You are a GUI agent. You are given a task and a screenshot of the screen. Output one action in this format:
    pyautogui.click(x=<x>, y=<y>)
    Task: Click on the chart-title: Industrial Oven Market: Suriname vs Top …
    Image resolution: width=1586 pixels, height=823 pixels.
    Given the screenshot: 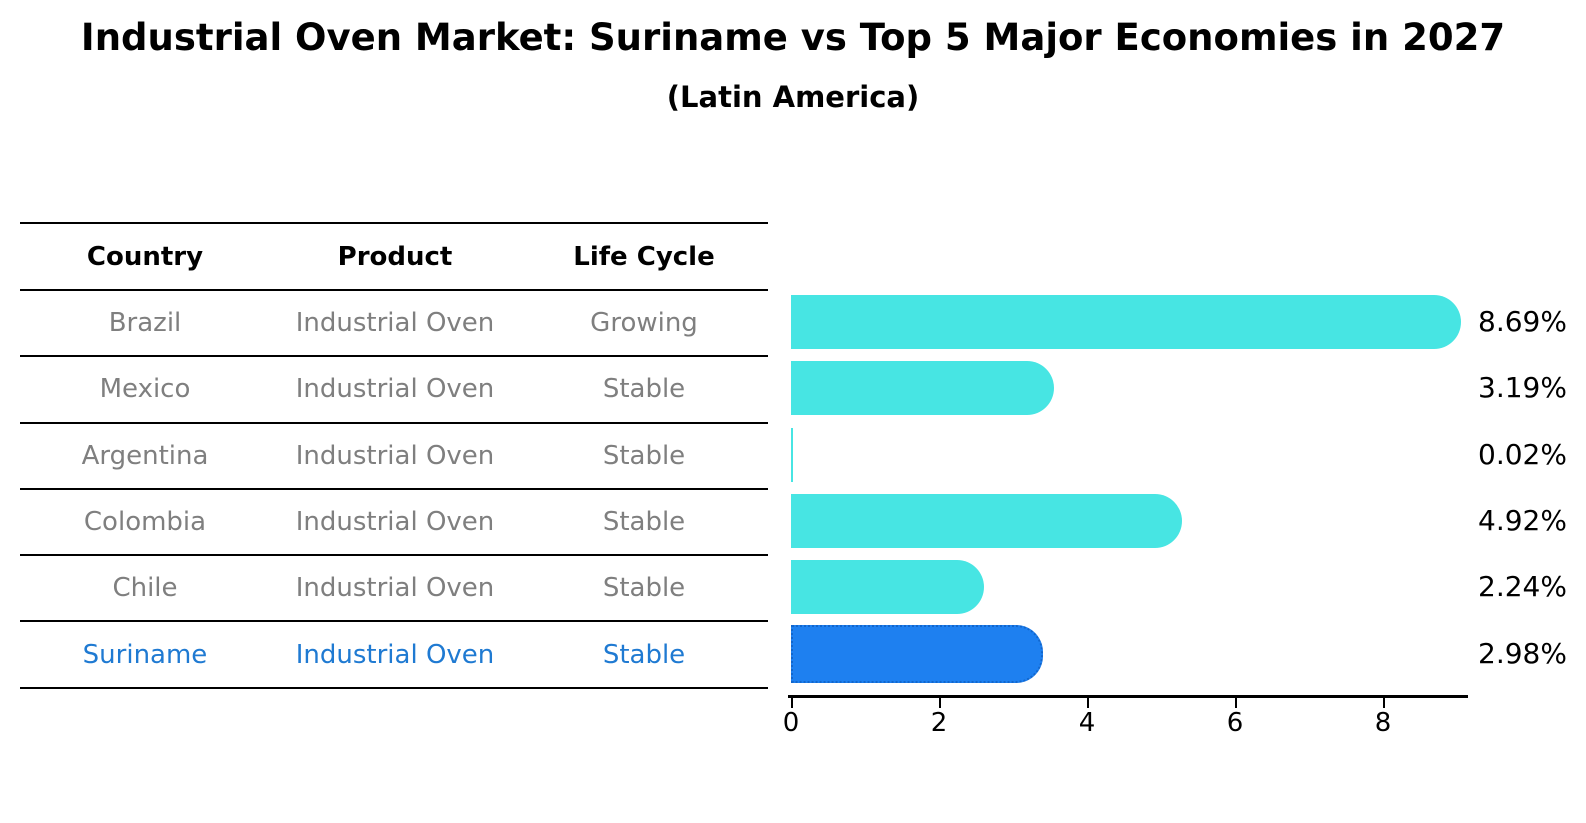 What is the action you would take?
    pyautogui.click(x=793, y=37)
    